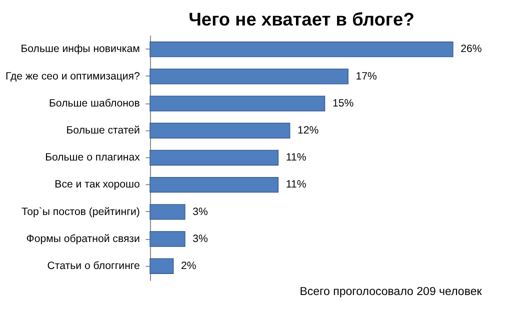 This screenshot has width=526, height=329. What do you see at coordinates (391, 292) in the screenshot?
I see `text: Всего проголосовало 209 человек` at bounding box center [391, 292].